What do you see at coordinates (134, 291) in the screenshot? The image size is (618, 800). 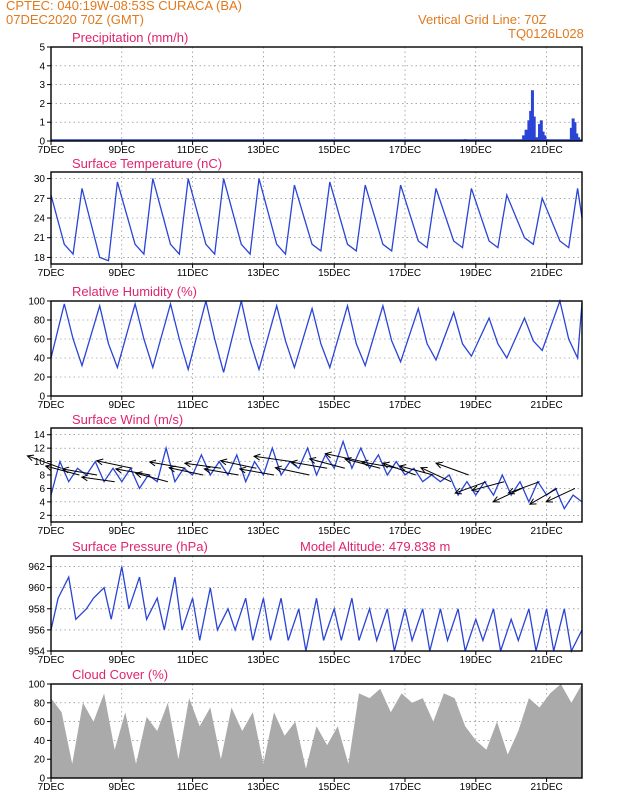 I see `panel-title-2: Relative Humidity (%)` at bounding box center [134, 291].